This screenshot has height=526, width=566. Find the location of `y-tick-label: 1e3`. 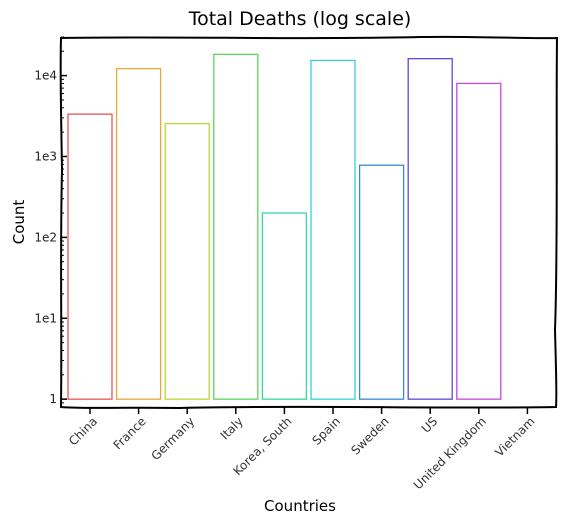

y-tick-label: 1e3 is located at coordinates (45, 156).